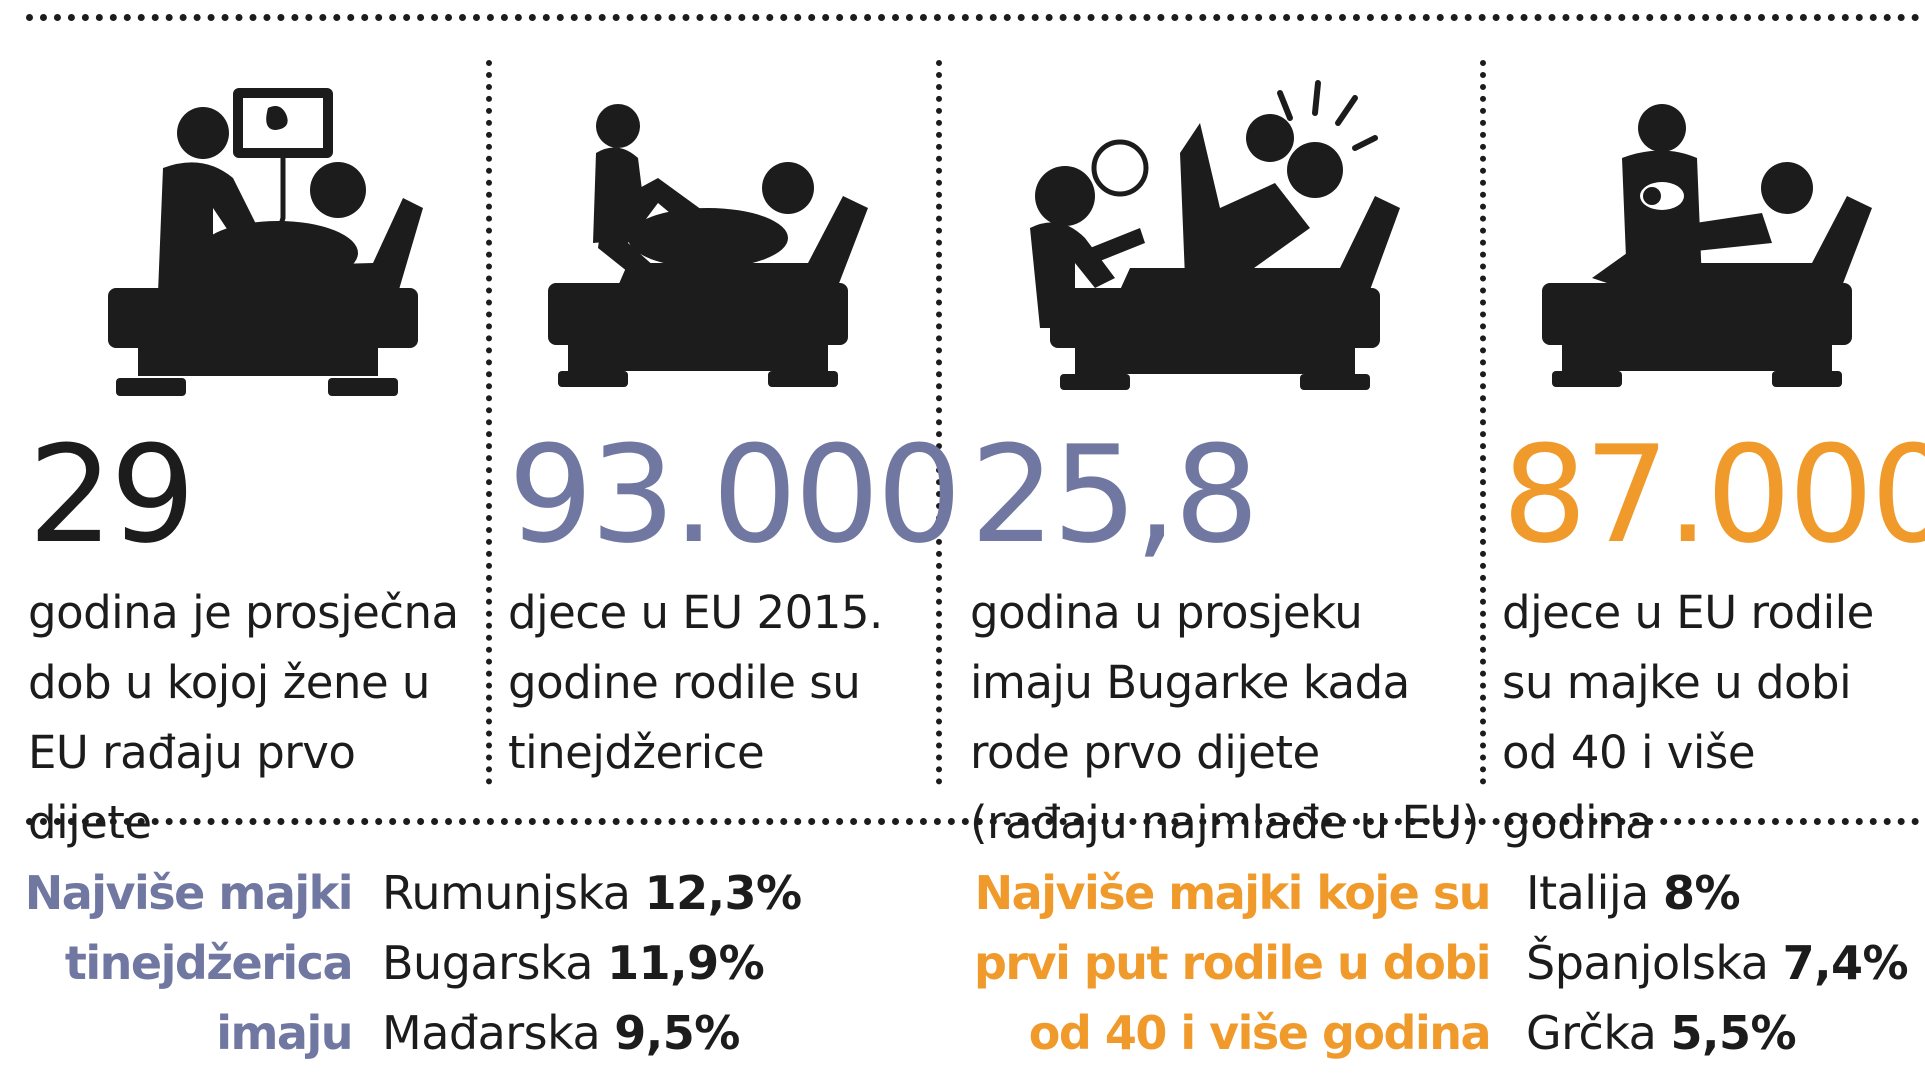 Image resolution: width=1925 pixels, height=1080 pixels. I want to click on labor-delivery-icon, so click(1220, 248).